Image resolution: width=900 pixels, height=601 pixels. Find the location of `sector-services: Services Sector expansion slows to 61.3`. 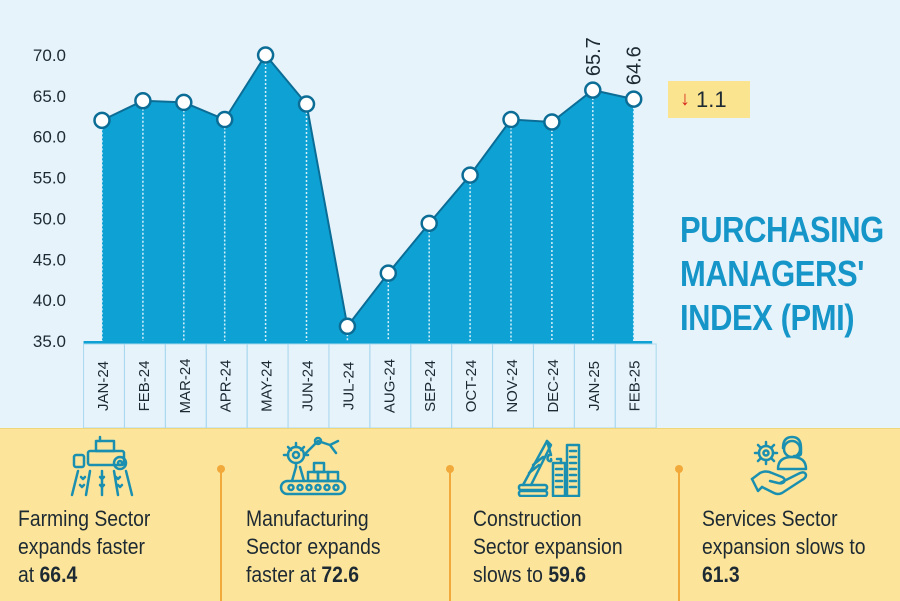

sector-services: Services Sector expansion slows to 61.3 is located at coordinates (790, 515).